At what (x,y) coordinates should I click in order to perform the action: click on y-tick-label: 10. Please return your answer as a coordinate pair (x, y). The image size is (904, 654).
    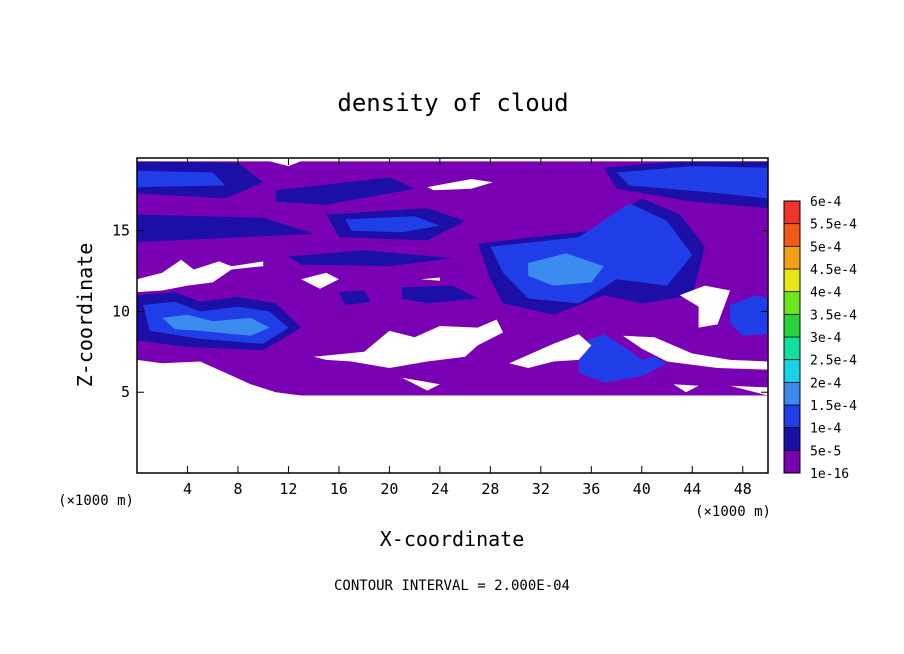
    Looking at the image, I should click on (121, 311).